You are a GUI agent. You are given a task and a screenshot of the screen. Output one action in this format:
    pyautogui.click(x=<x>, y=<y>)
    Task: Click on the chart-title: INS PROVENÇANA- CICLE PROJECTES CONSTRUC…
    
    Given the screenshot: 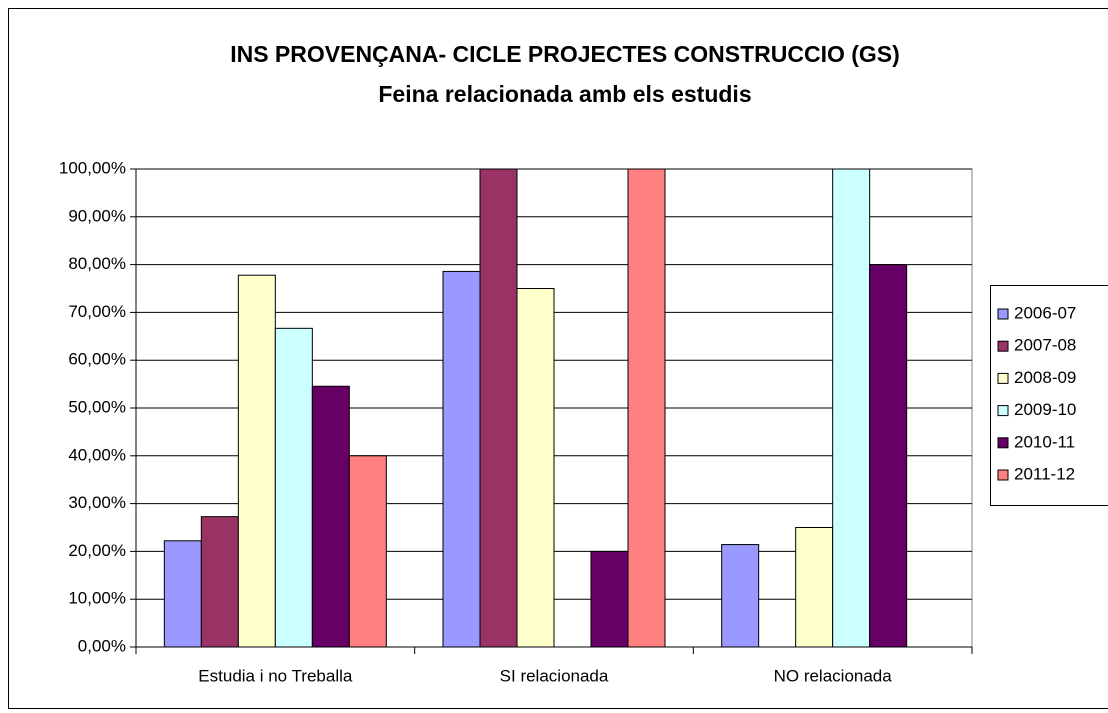 What is the action you would take?
    pyautogui.click(x=565, y=54)
    